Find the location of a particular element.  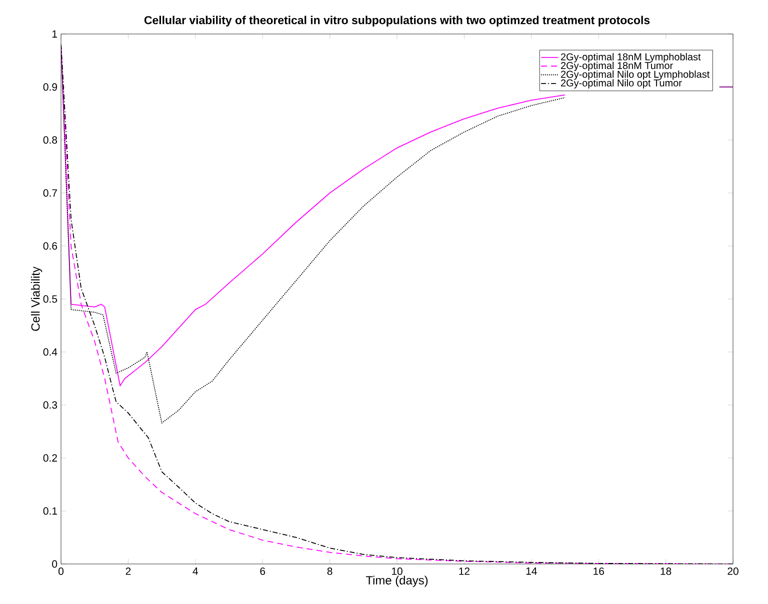

legend-label: 2Gy-optimal 18nM Lymphoblast is located at coordinates (631, 57).